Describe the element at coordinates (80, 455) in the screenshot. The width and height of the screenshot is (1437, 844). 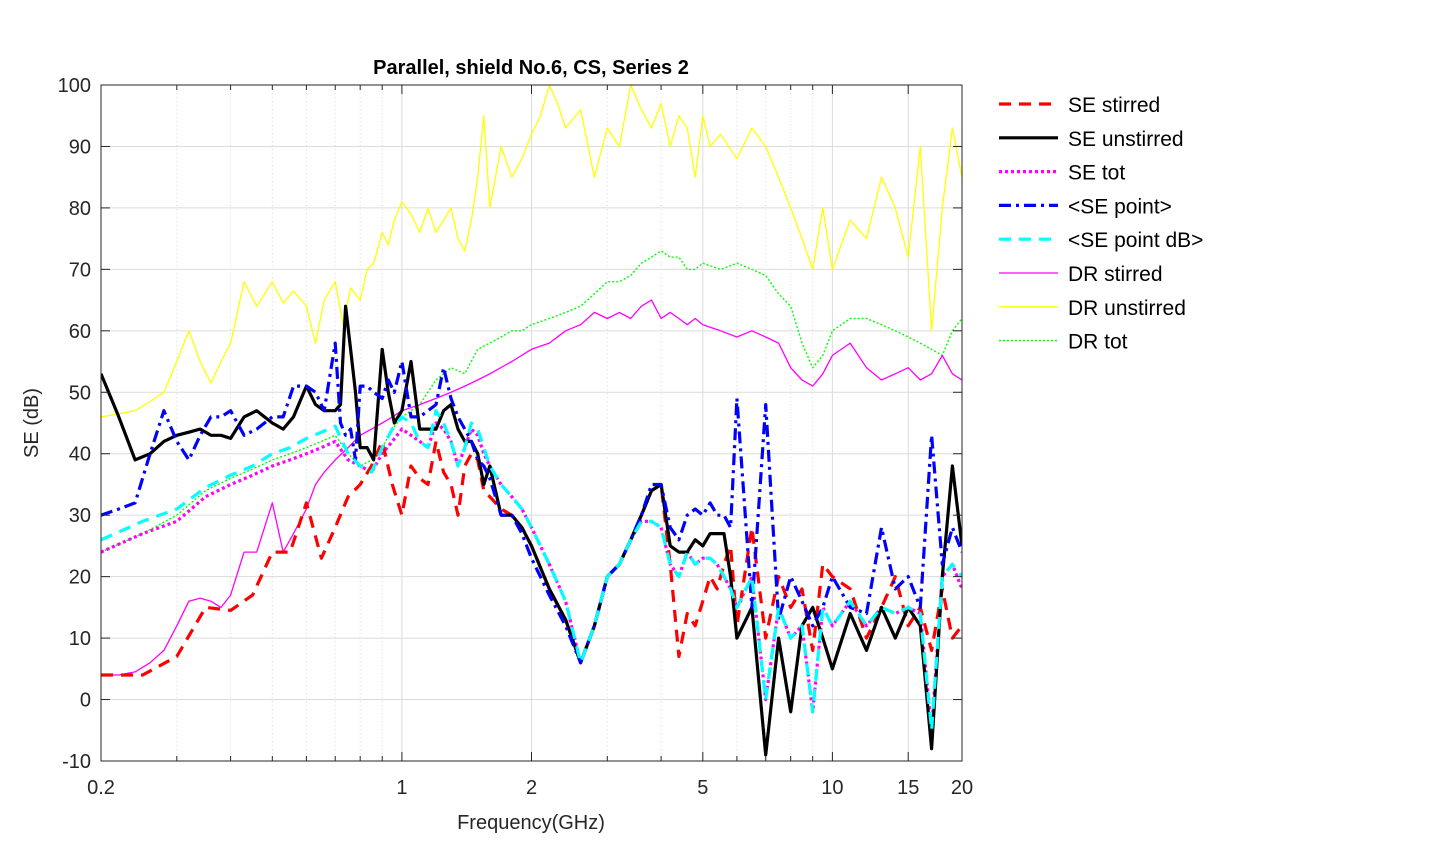
I see `y-tick-label: 40` at that location.